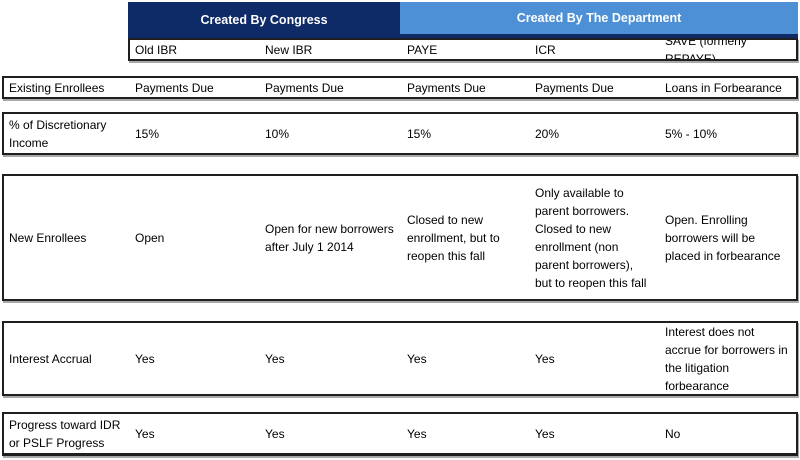 The width and height of the screenshot is (800, 460). I want to click on column-header-icr: ICR, so click(545, 49).